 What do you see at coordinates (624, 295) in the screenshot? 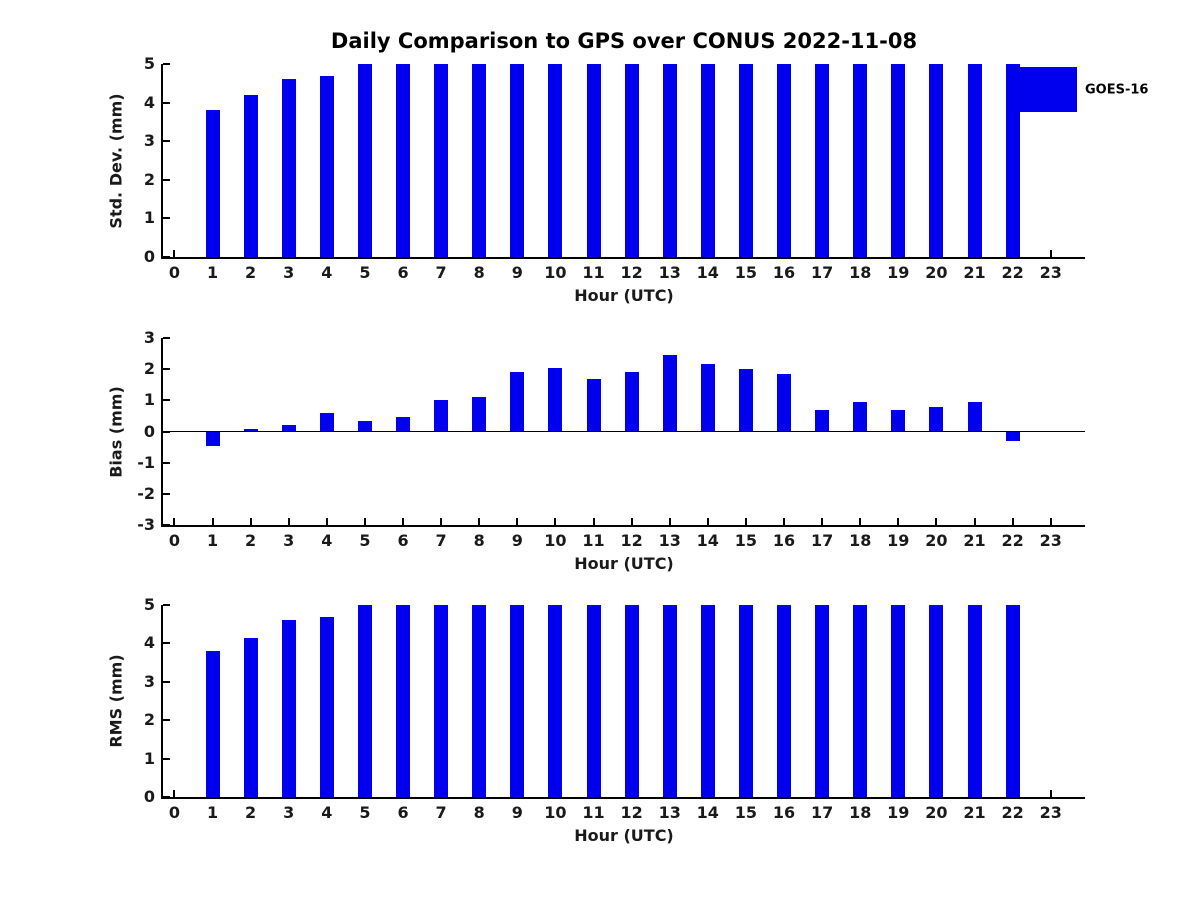
I see `xlabel-std-dev: Hour (UTC)` at bounding box center [624, 295].